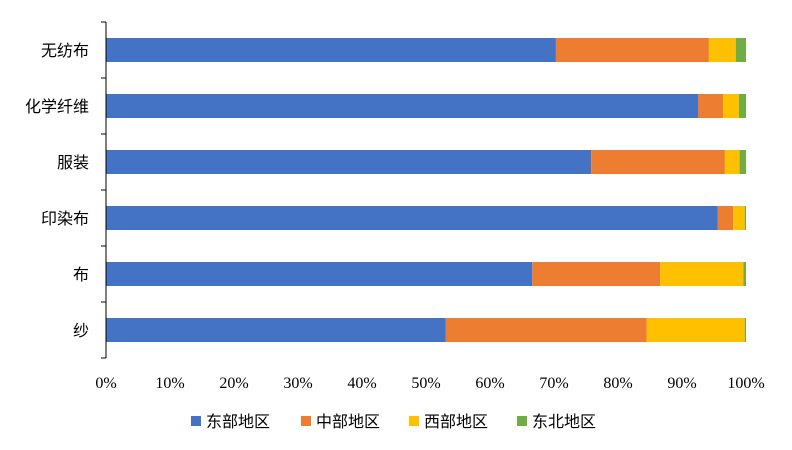 Image resolution: width=792 pixels, height=450 pixels. I want to click on x-tick-label: 70%, so click(553, 383).